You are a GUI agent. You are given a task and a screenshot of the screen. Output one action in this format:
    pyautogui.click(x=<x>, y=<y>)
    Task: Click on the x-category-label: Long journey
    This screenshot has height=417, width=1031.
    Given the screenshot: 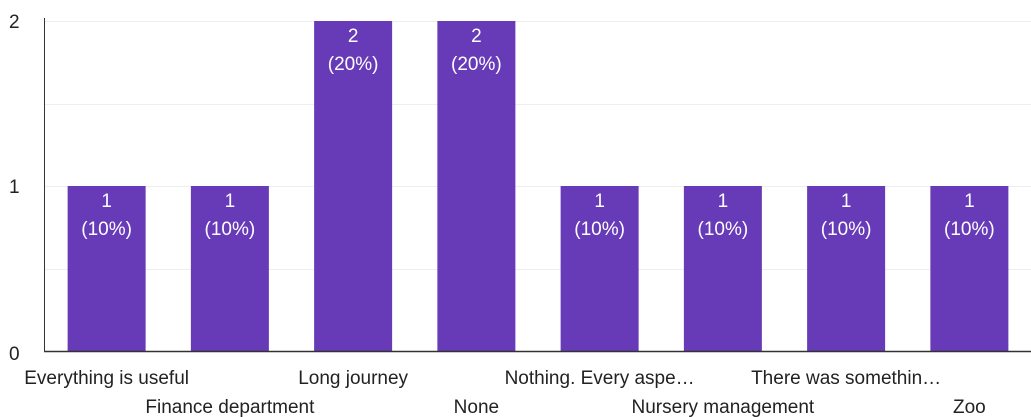 What is the action you would take?
    pyautogui.click(x=353, y=378)
    